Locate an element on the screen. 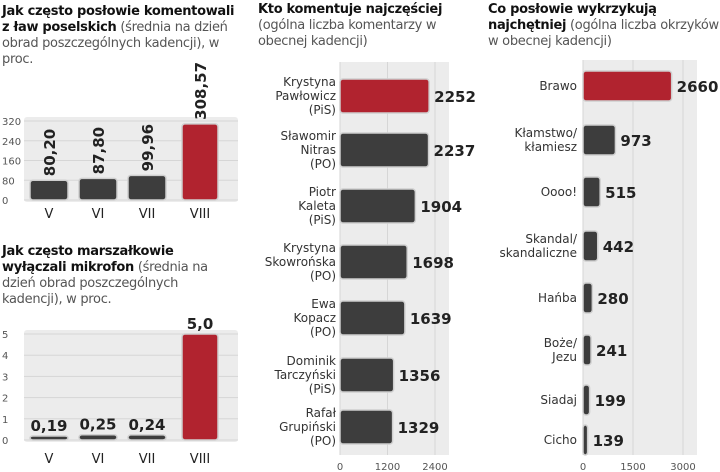 Image resolution: width=720 pixels, height=472 pixels. data-label: 0,25 is located at coordinates (97, 425).